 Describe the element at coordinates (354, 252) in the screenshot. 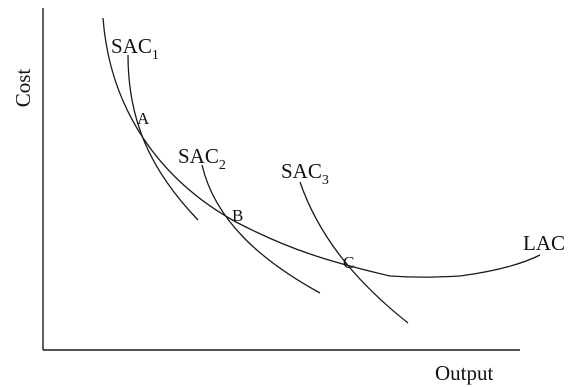

I see `sac3-curve` at that location.